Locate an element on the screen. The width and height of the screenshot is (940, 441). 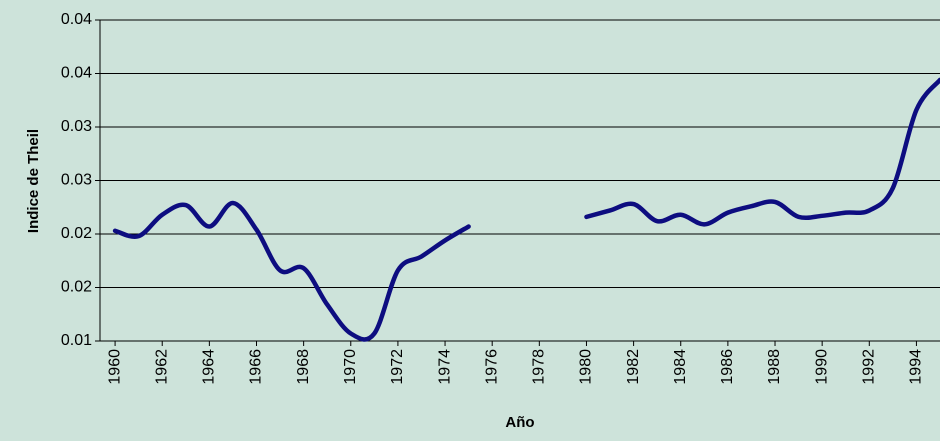
y-tick-label: 0.01 is located at coordinates (76, 340).